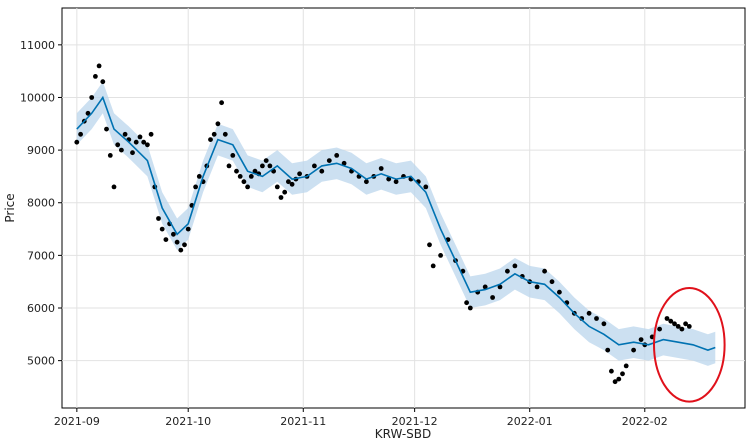 Image resolution: width=750 pixels, height=446 pixels. What do you see at coordinates (77, 421) in the screenshot?
I see `x-tick-label: 2021-09` at bounding box center [77, 421].